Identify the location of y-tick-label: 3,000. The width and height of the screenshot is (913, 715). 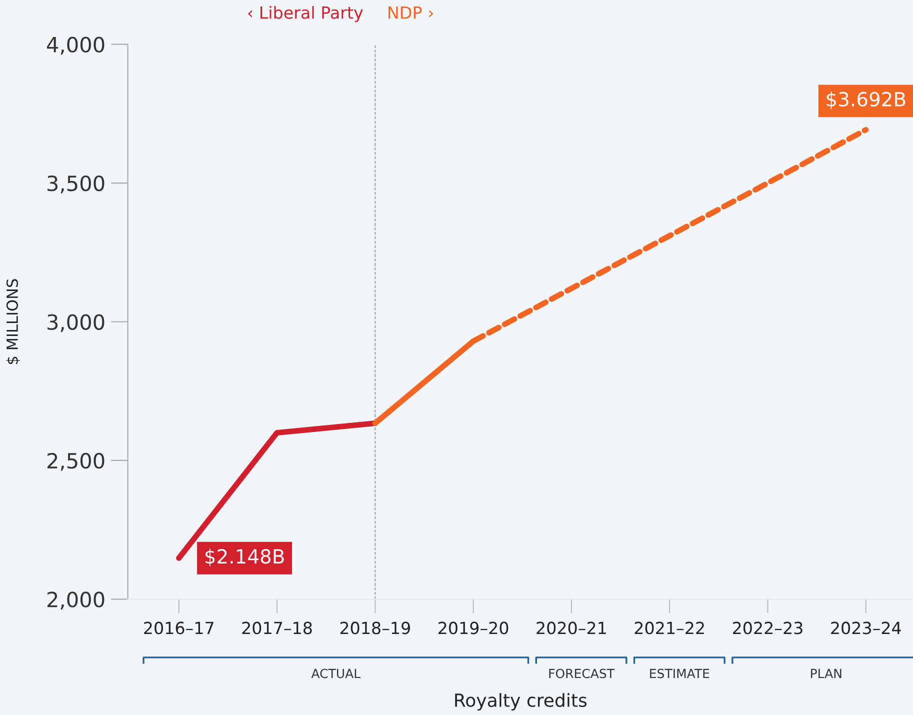
(76, 323).